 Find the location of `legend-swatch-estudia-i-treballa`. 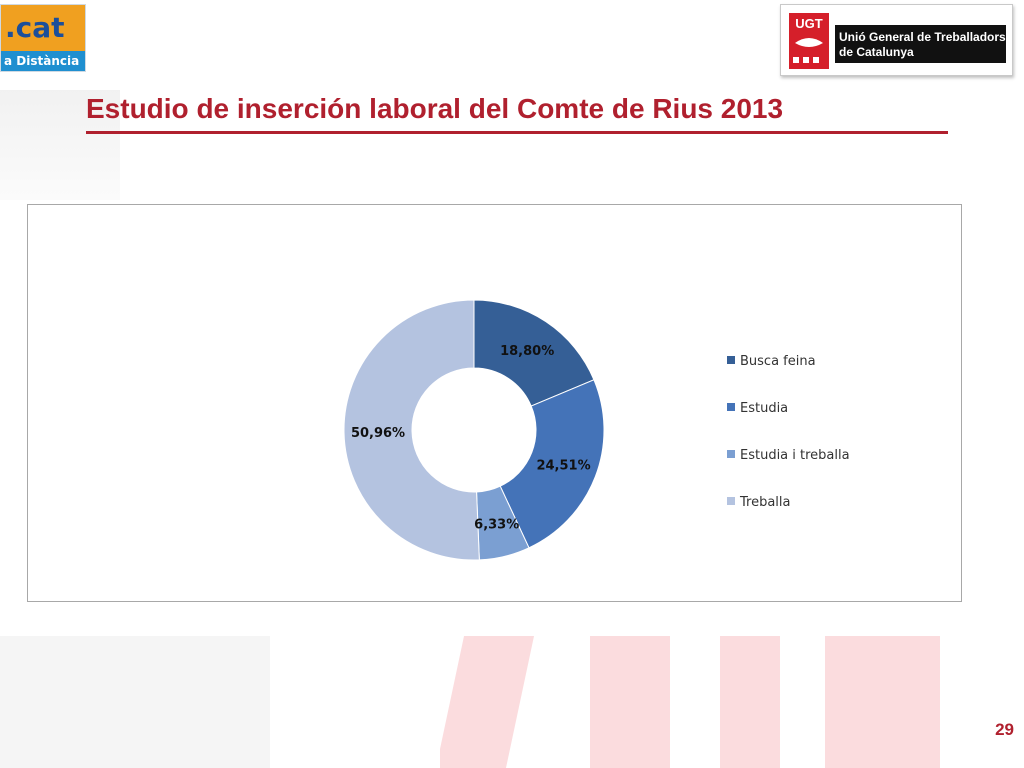

legend-swatch-estudia-i-treballa is located at coordinates (731, 454).